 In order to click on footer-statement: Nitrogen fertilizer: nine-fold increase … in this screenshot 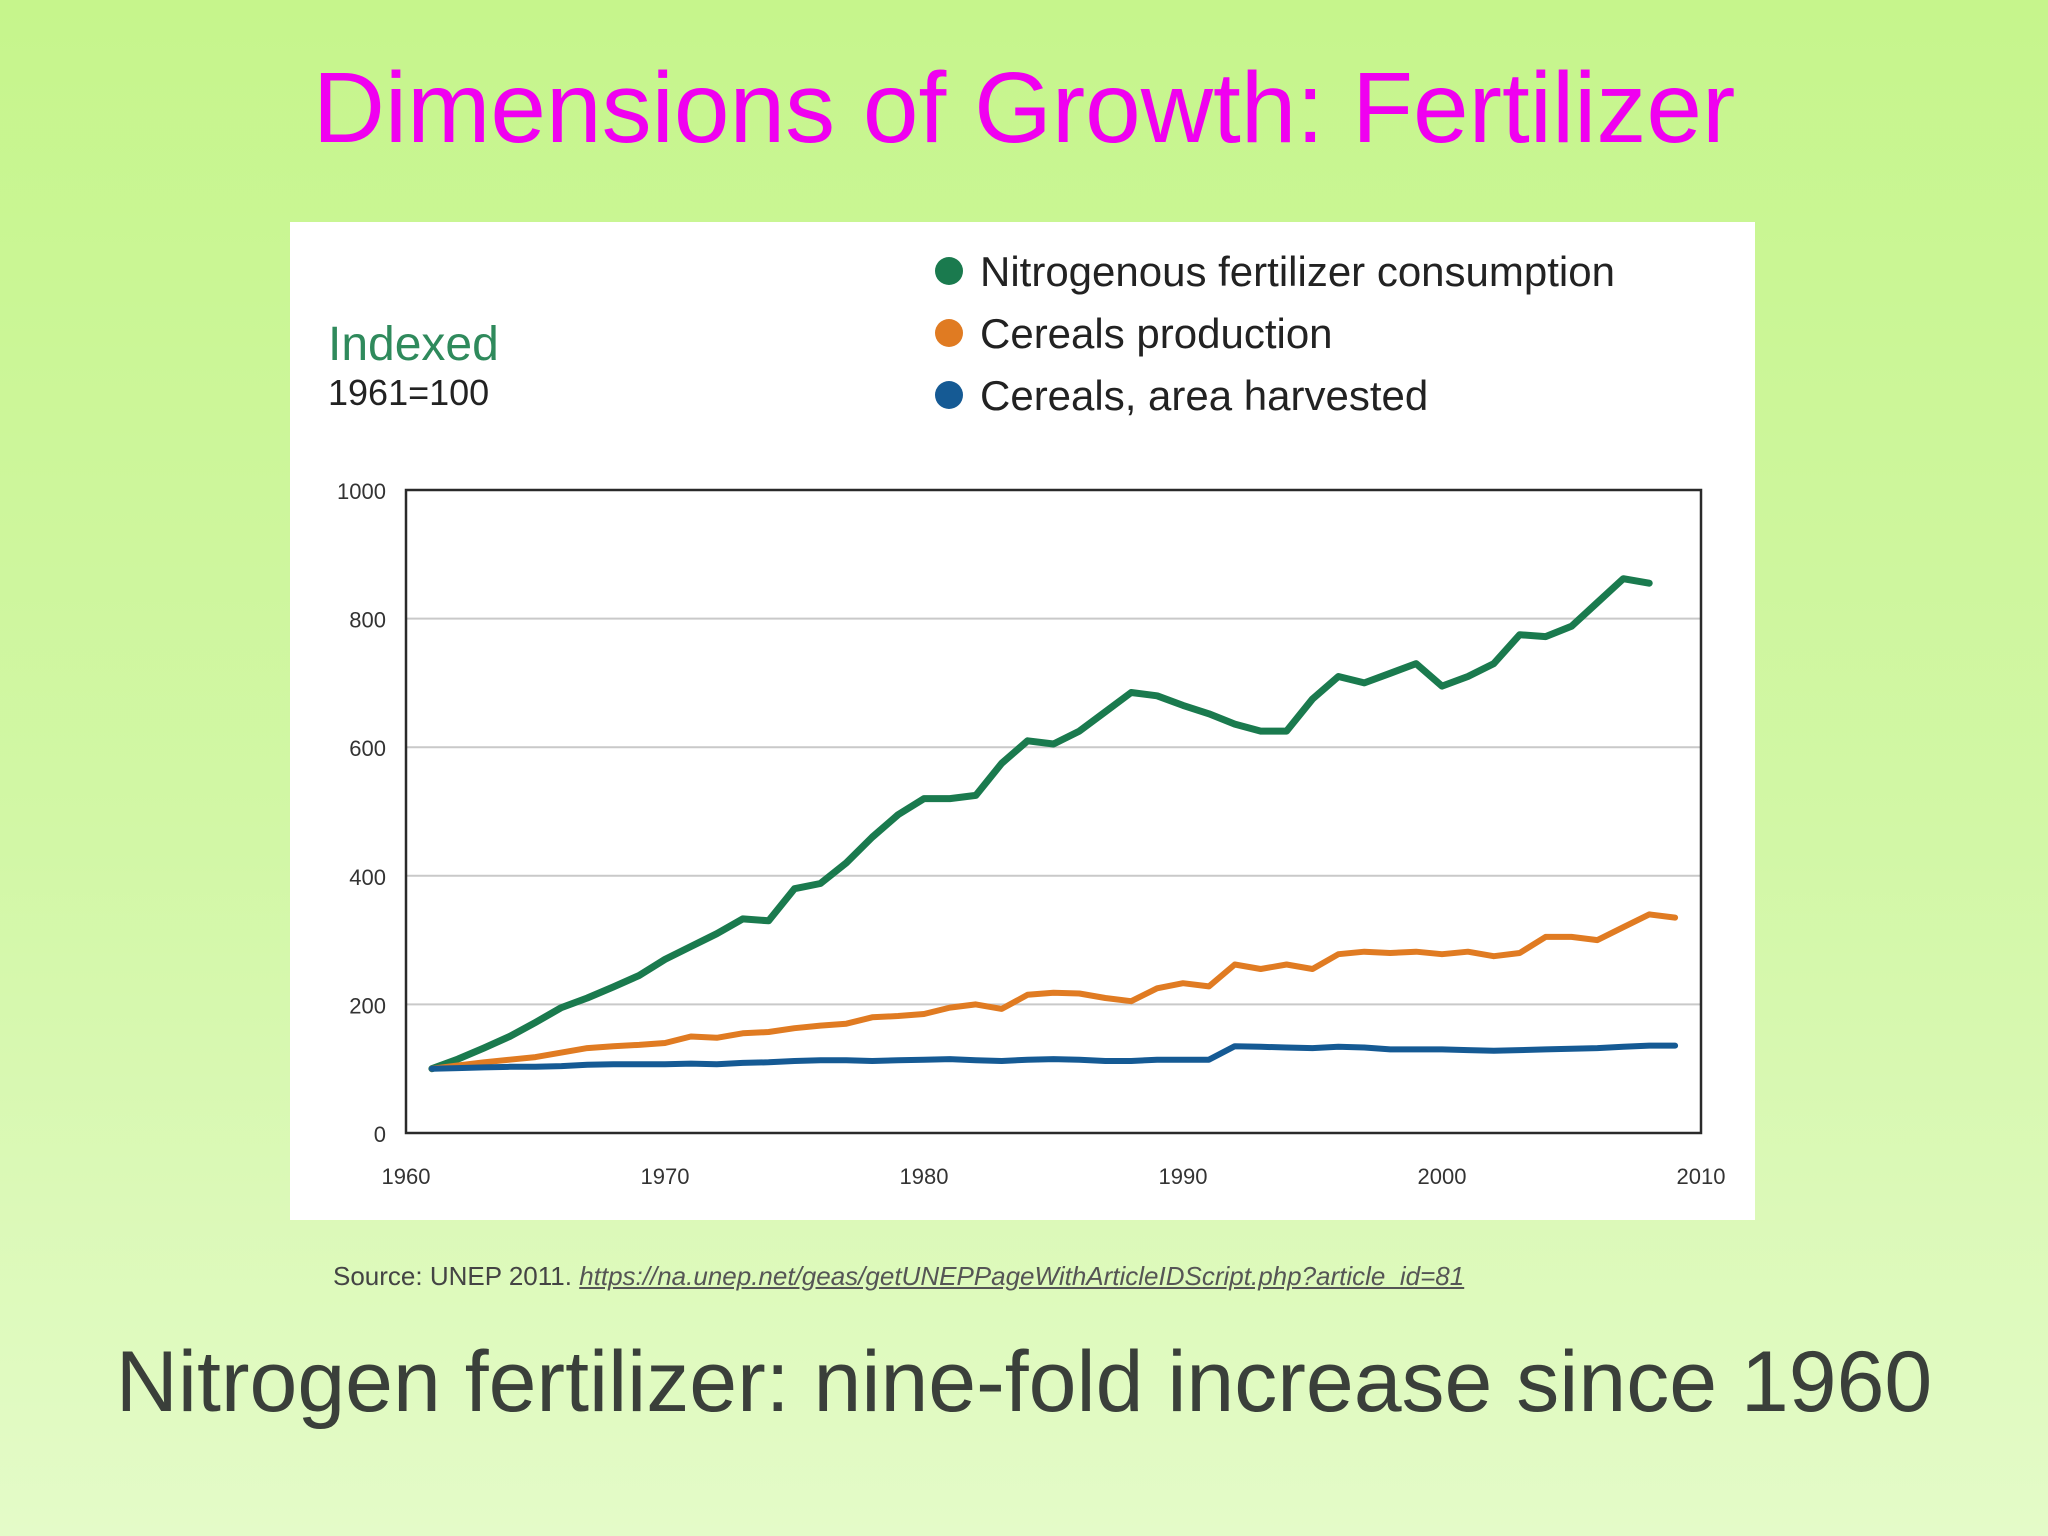, I will do `click(1024, 1382)`.